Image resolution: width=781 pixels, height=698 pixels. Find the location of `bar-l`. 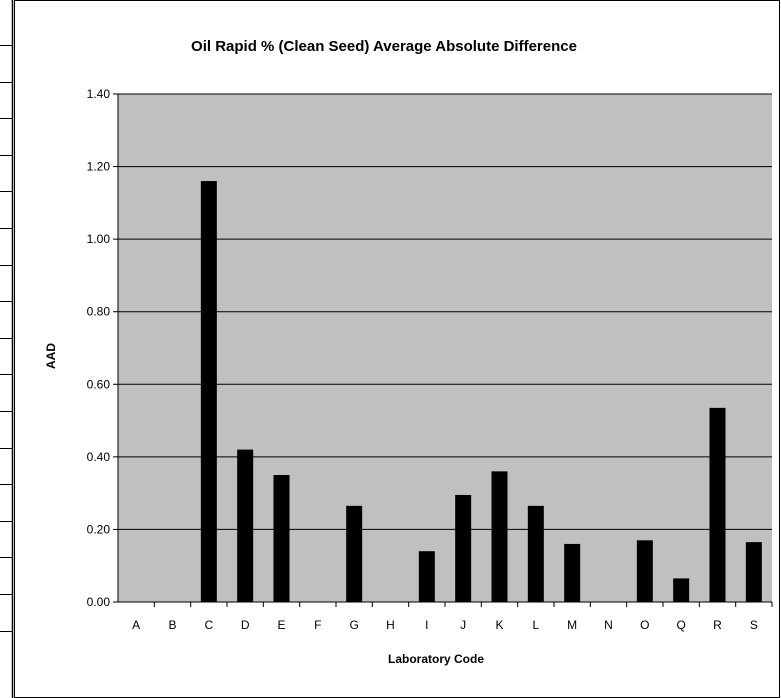

bar-l is located at coordinates (535, 553).